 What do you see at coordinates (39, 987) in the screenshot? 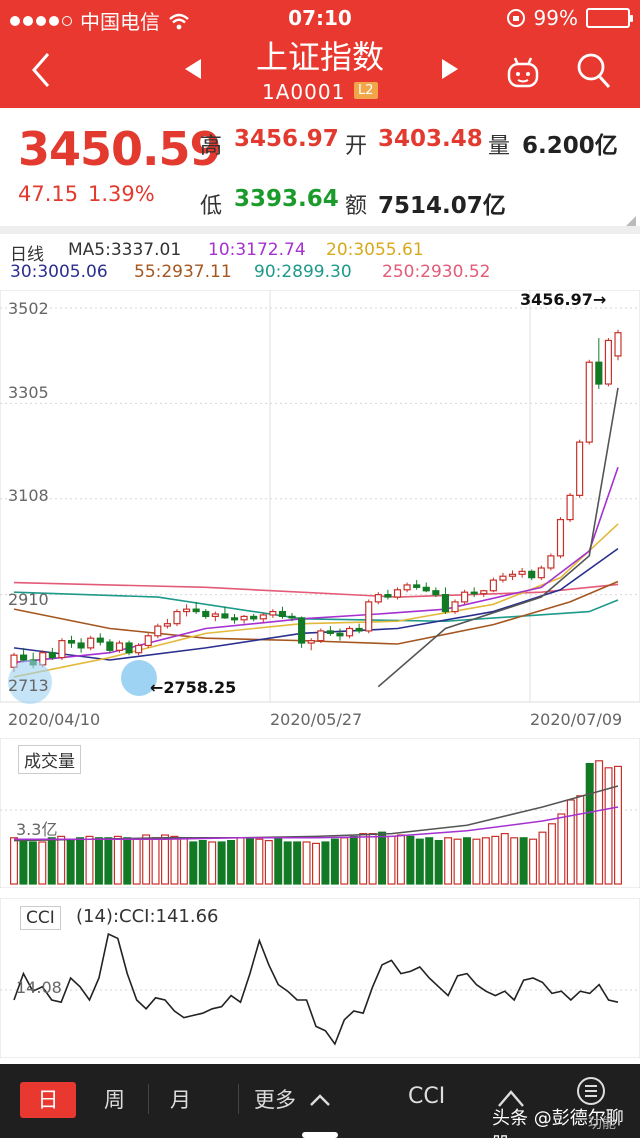
I see `cci-y-tick: 14.08` at bounding box center [39, 987].